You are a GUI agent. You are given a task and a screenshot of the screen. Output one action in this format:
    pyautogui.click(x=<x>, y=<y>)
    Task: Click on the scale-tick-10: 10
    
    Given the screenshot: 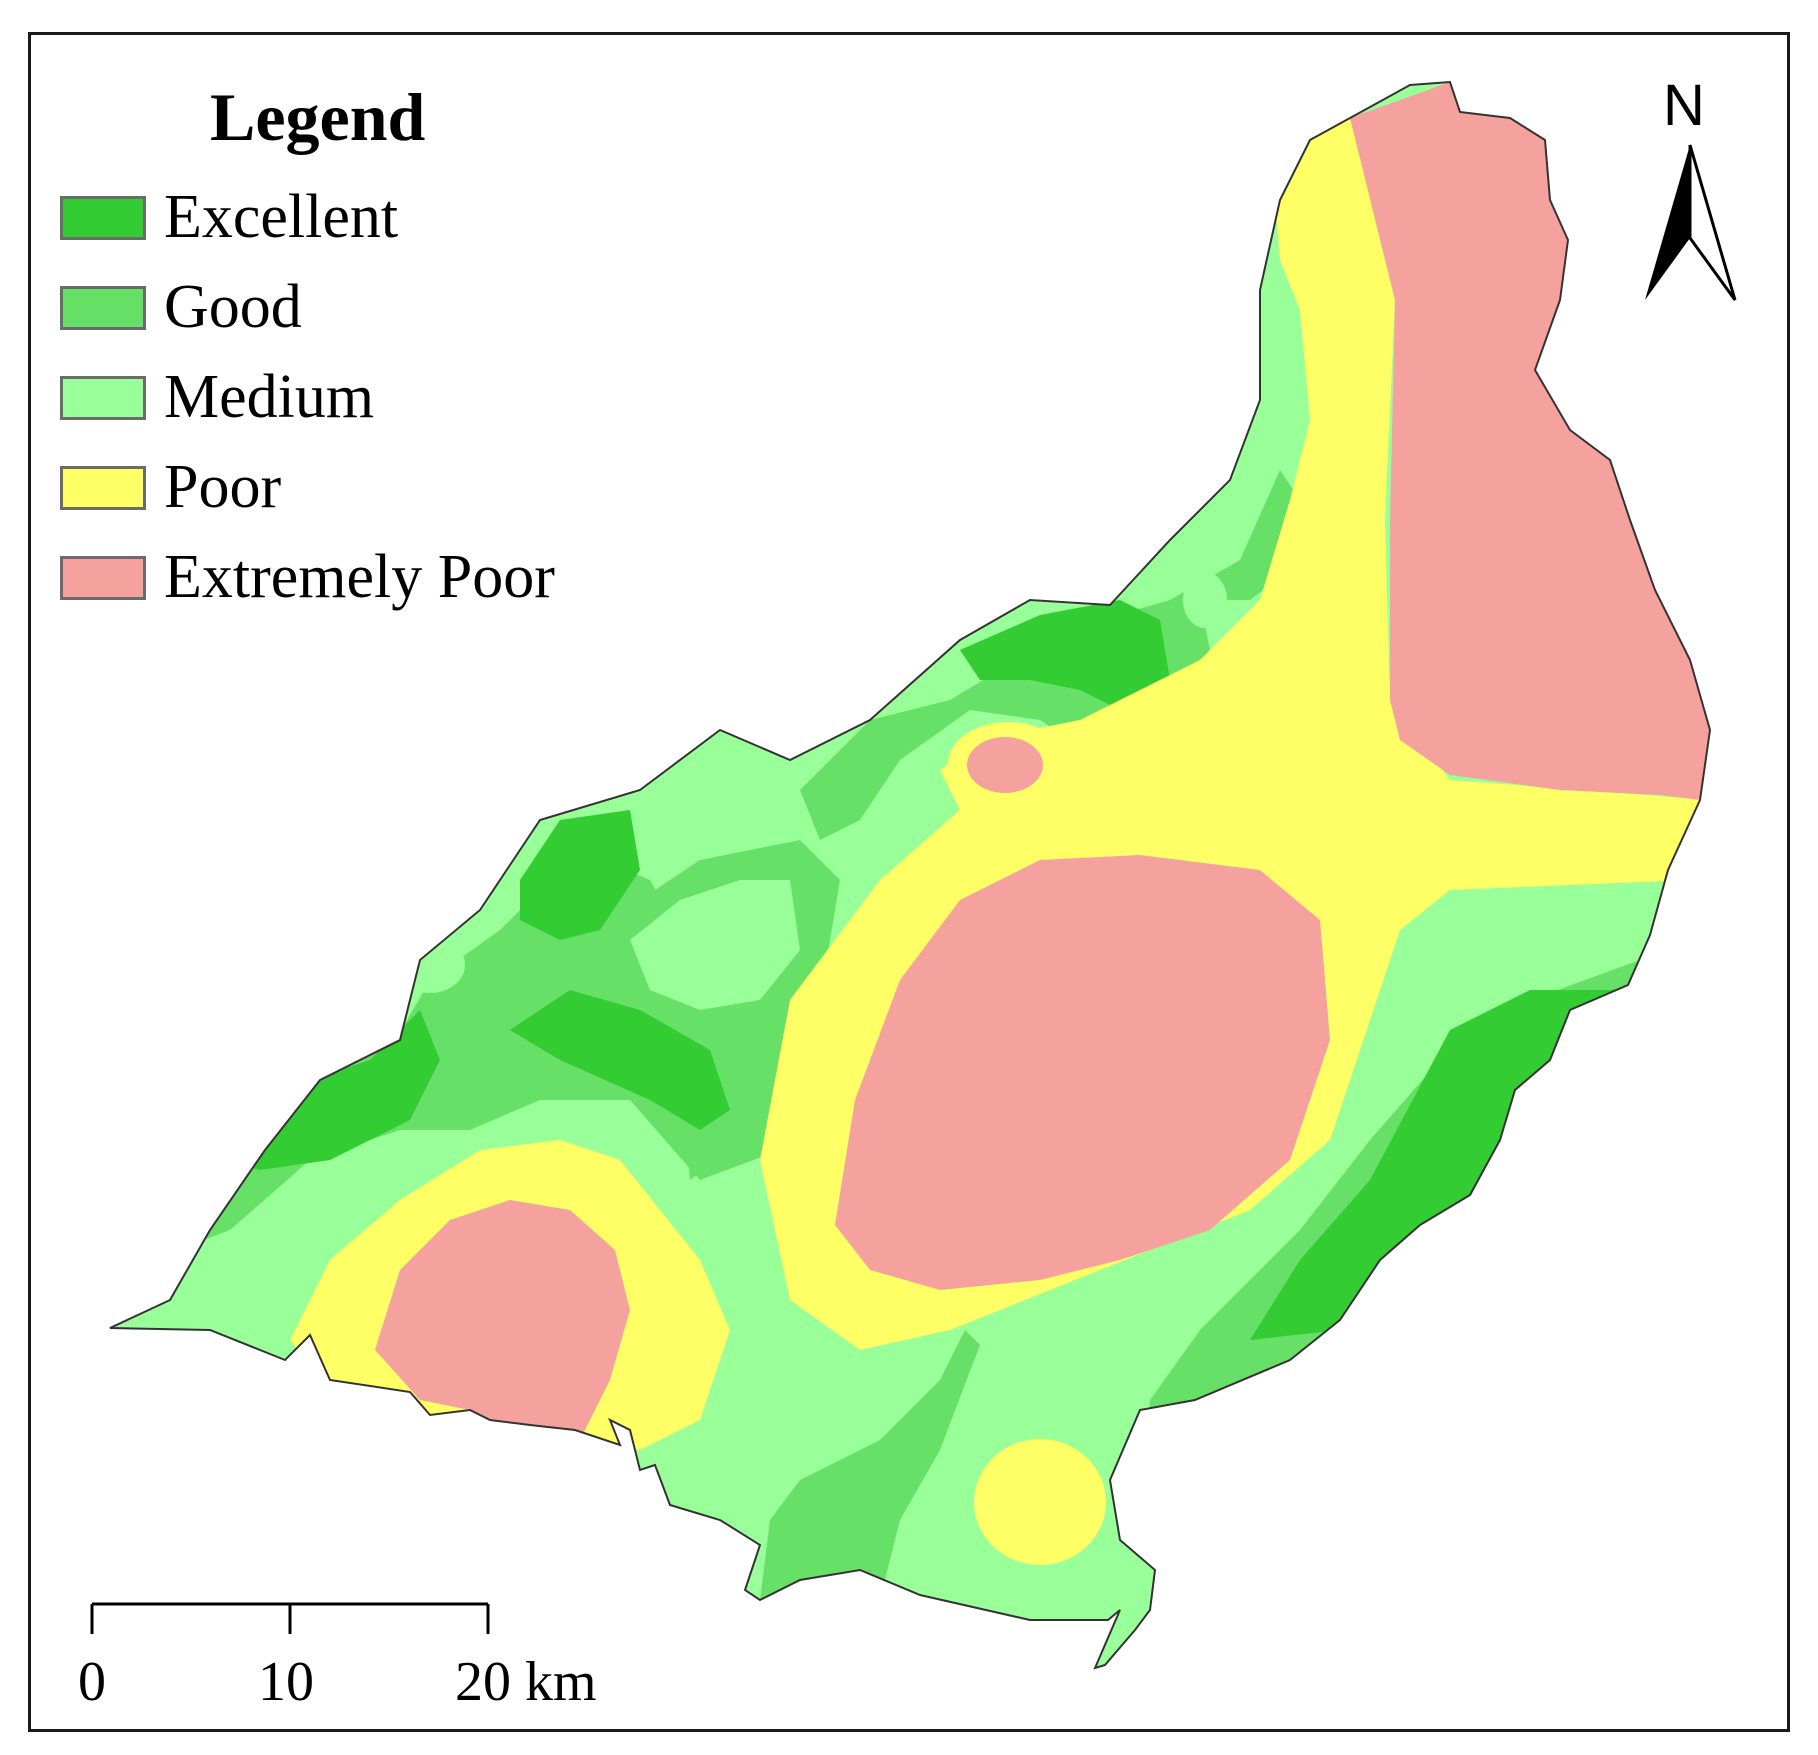 What is the action you would take?
    pyautogui.click(x=286, y=1682)
    